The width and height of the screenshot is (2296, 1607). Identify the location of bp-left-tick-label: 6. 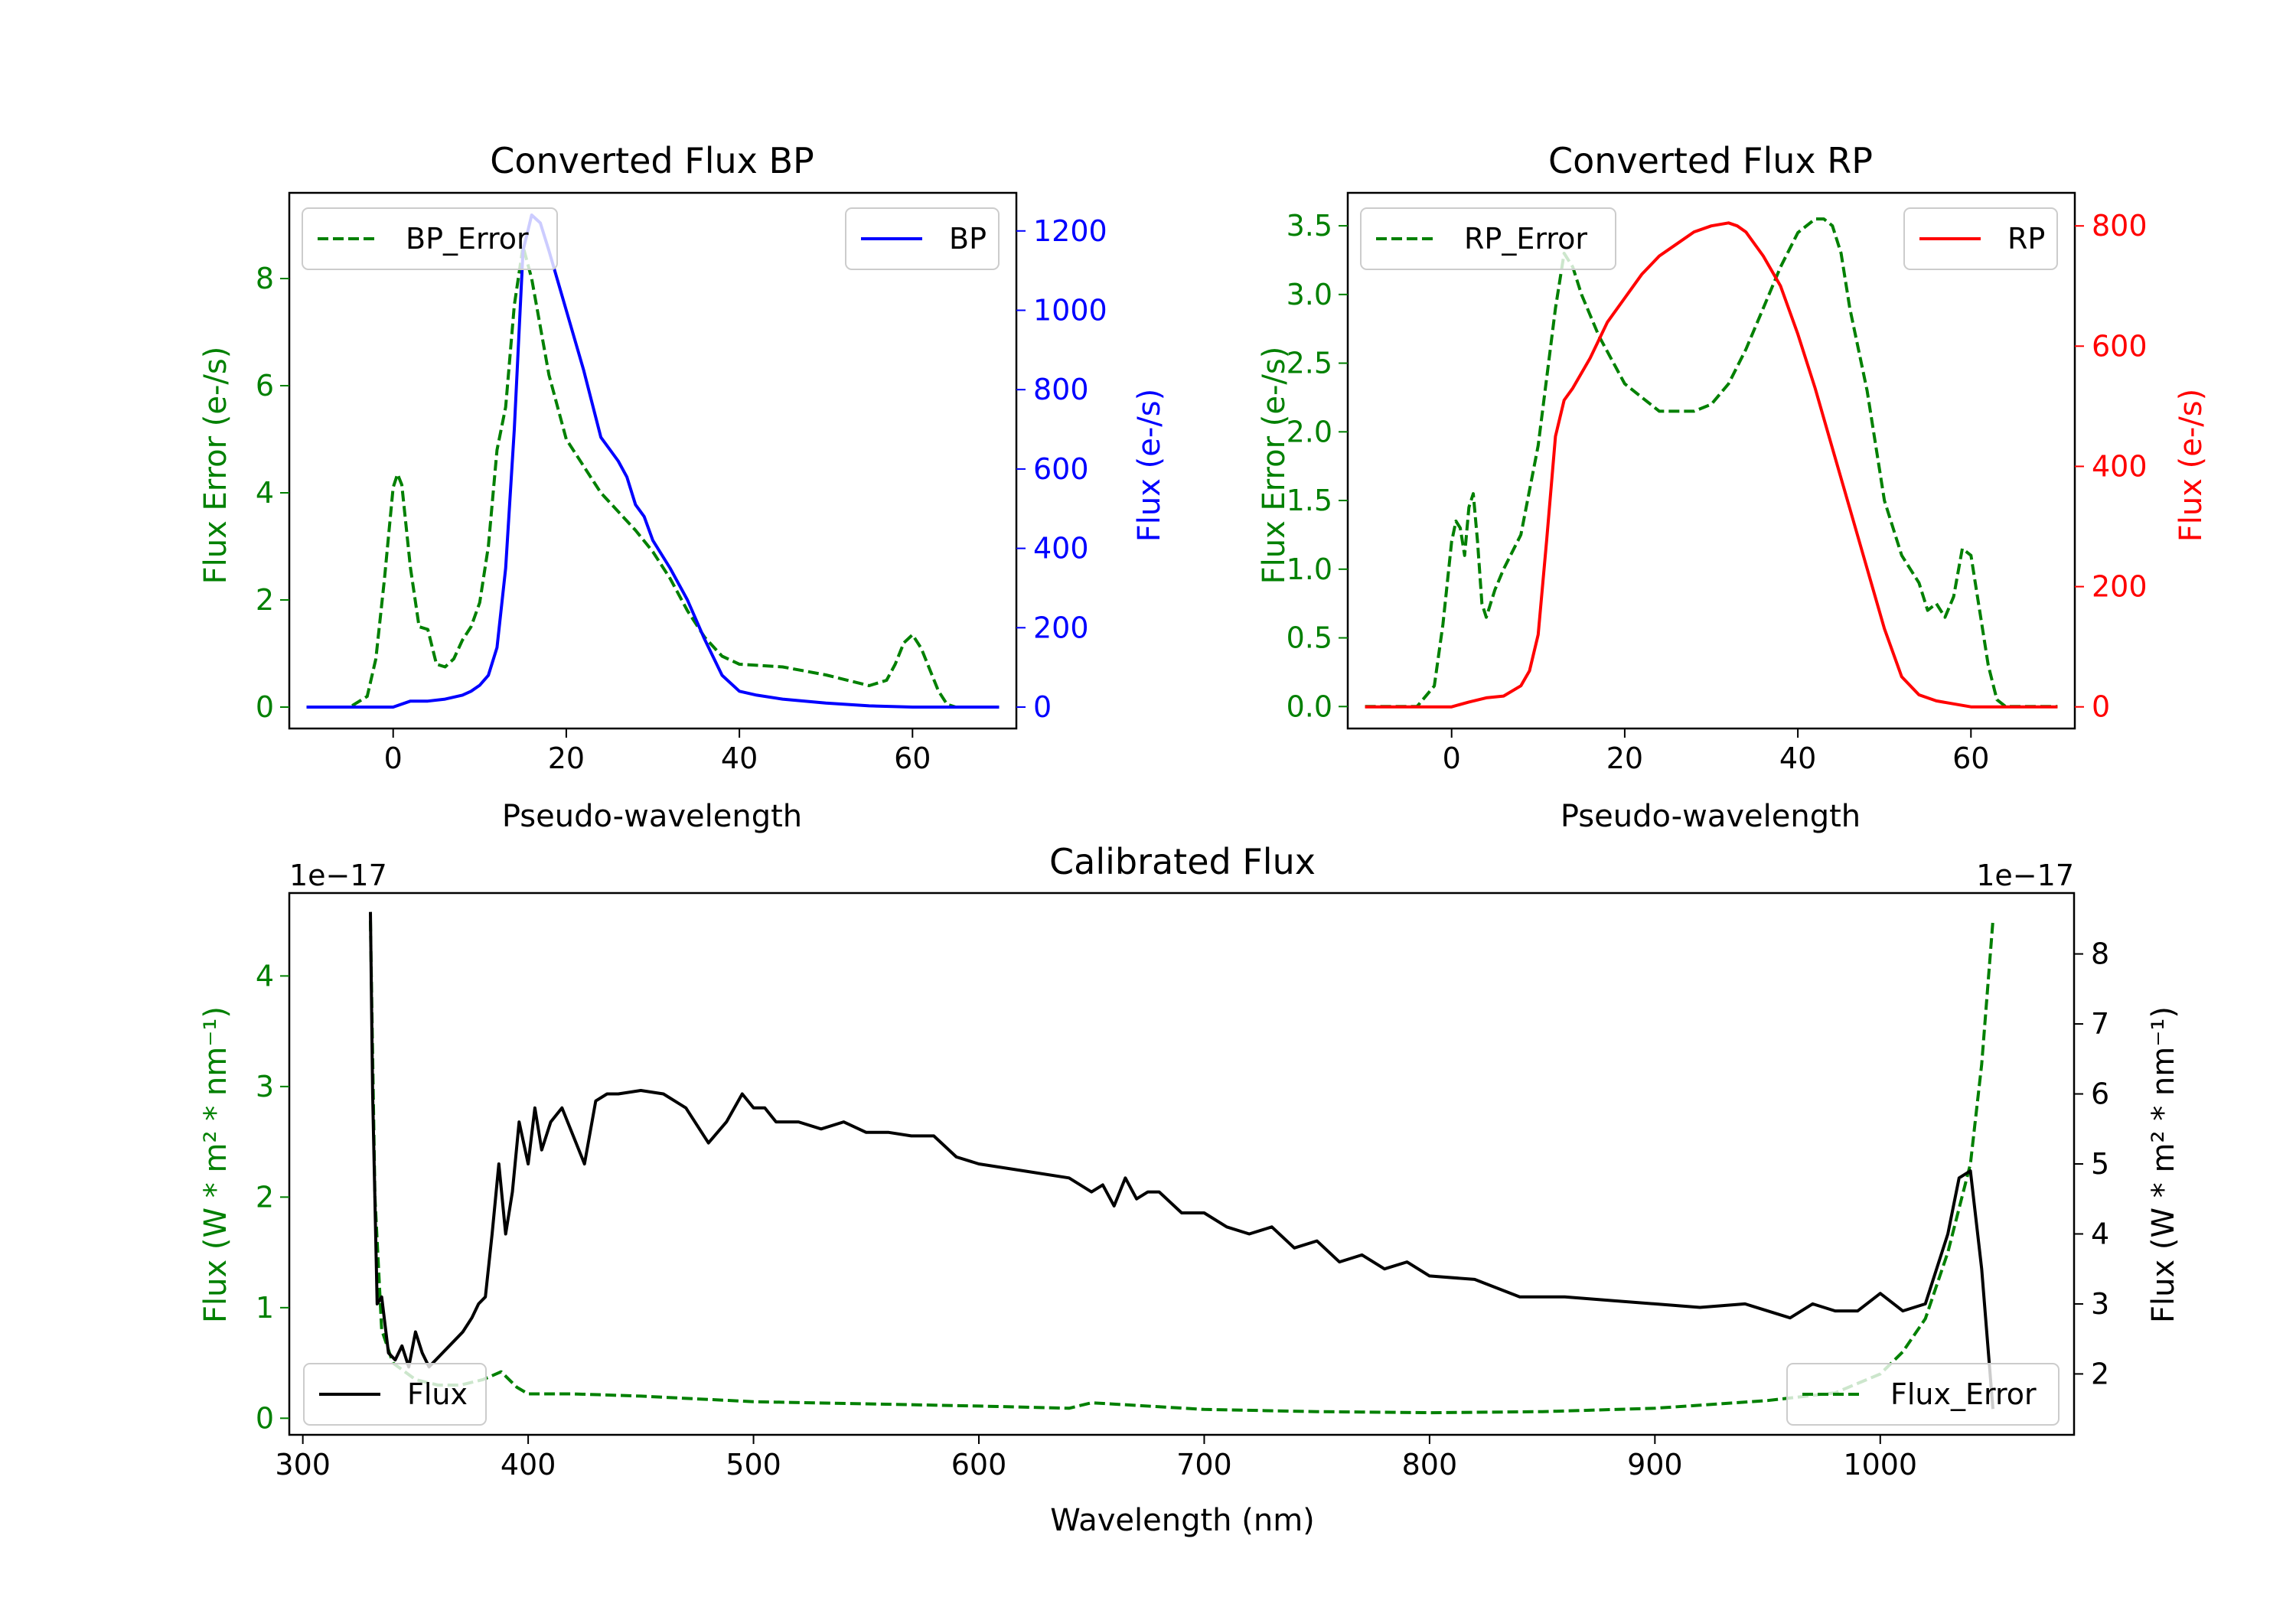
(265, 386).